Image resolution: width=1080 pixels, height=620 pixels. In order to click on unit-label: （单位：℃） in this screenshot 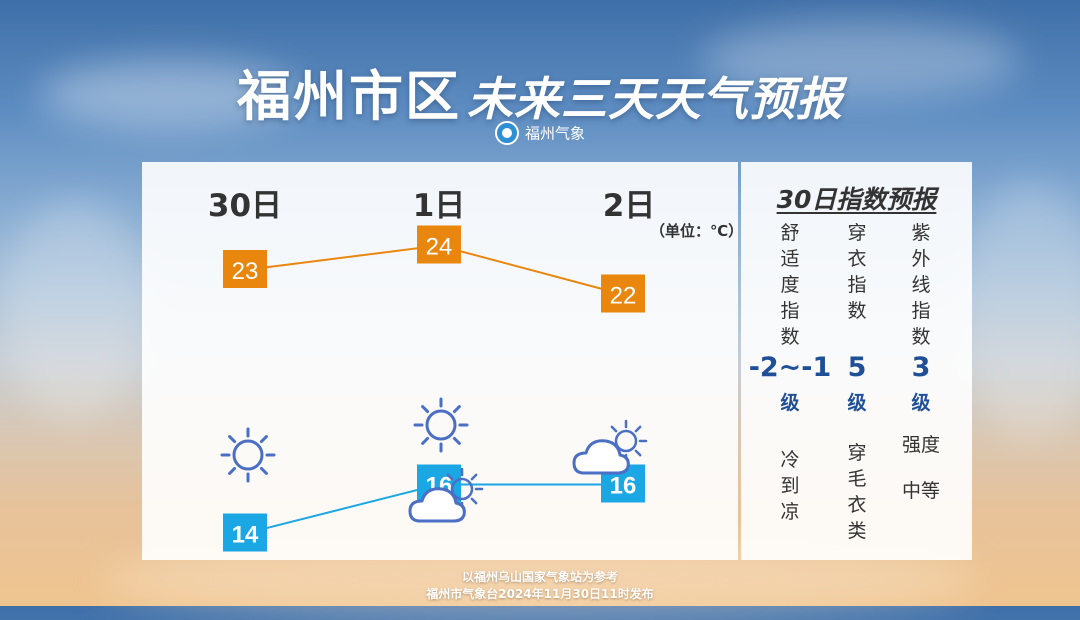, I will do `click(697, 231)`.